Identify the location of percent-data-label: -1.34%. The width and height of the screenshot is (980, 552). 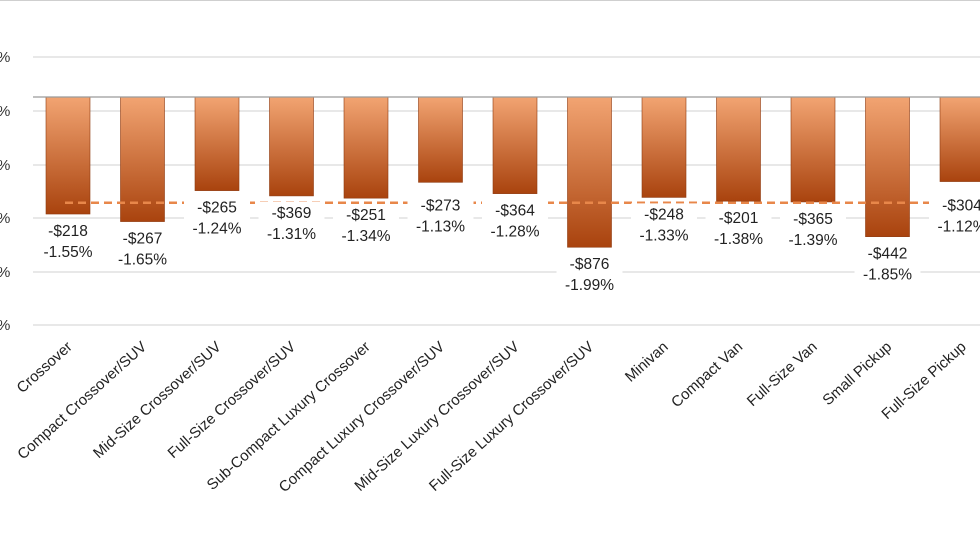
(365, 236).